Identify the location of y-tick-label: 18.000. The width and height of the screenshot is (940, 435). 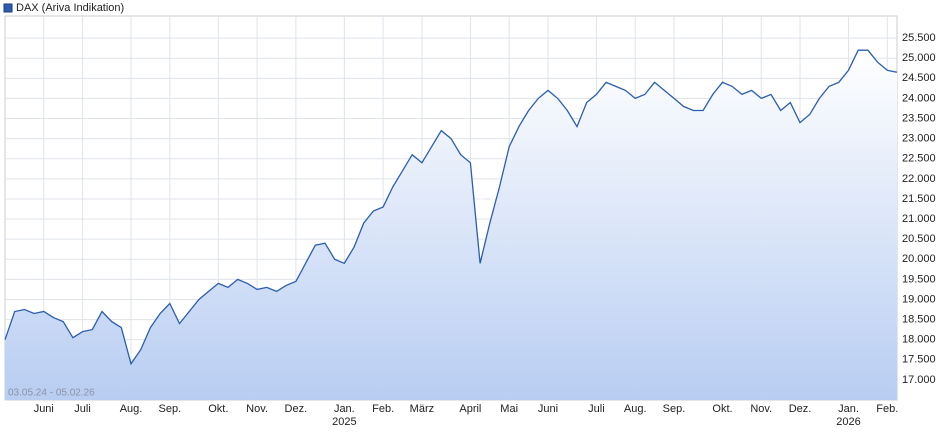
(919, 340).